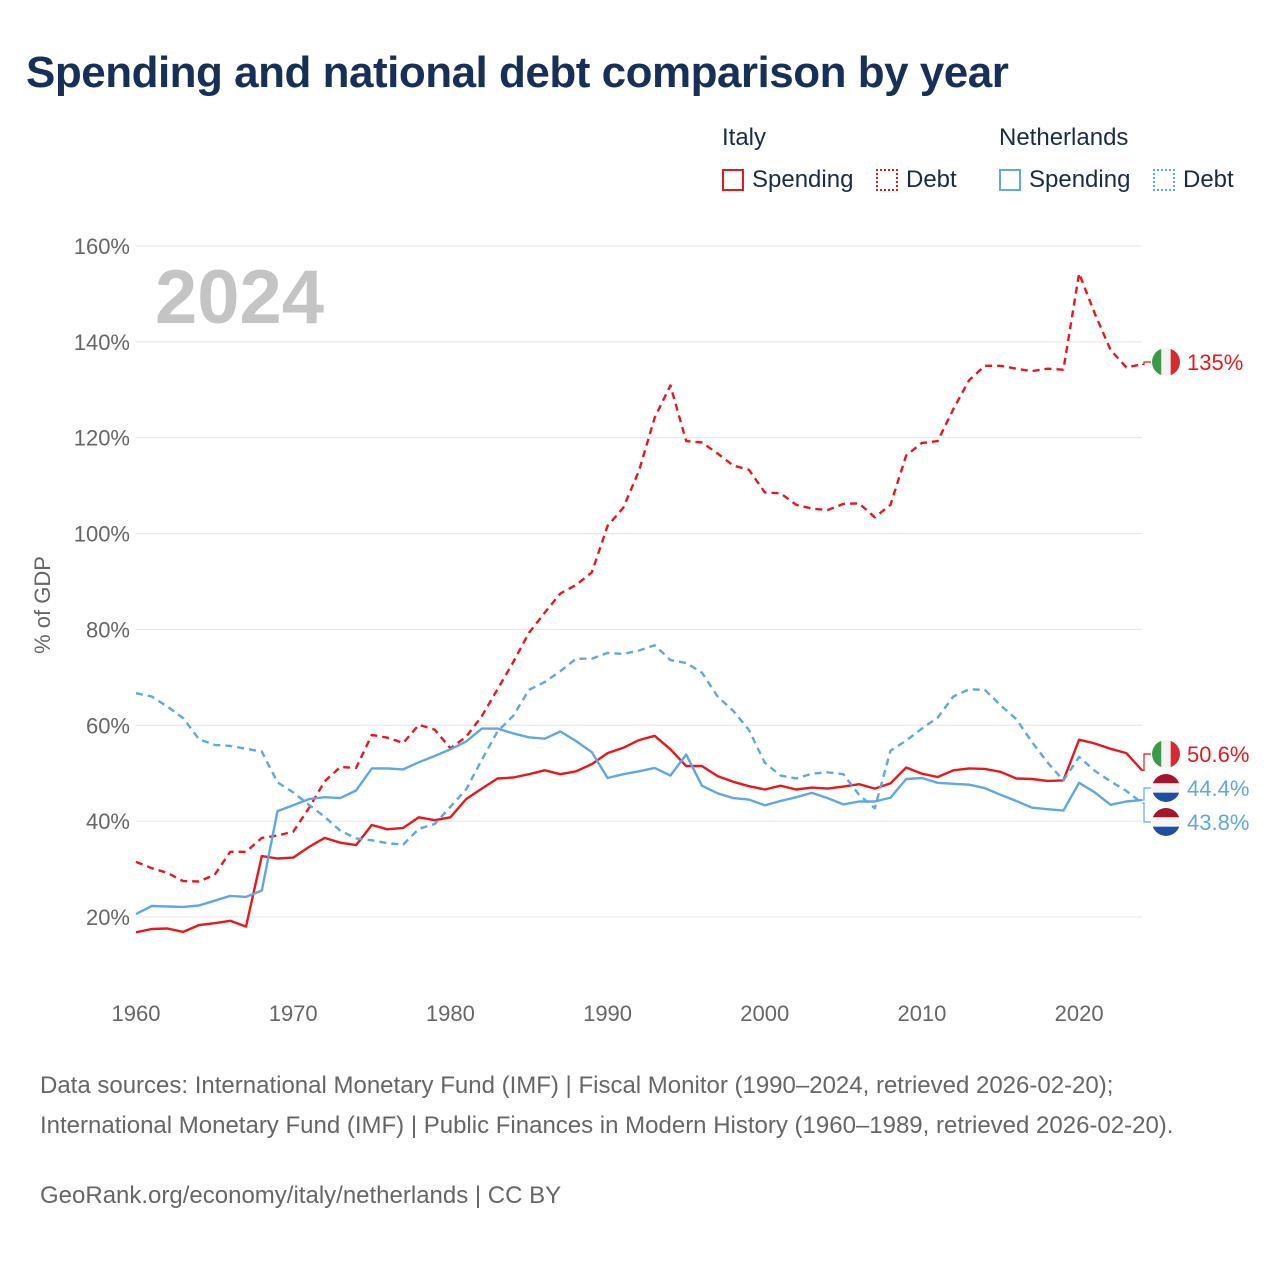 The width and height of the screenshot is (1280, 1280). Describe the element at coordinates (239, 297) in the screenshot. I see `year-watermark: 2024` at that location.